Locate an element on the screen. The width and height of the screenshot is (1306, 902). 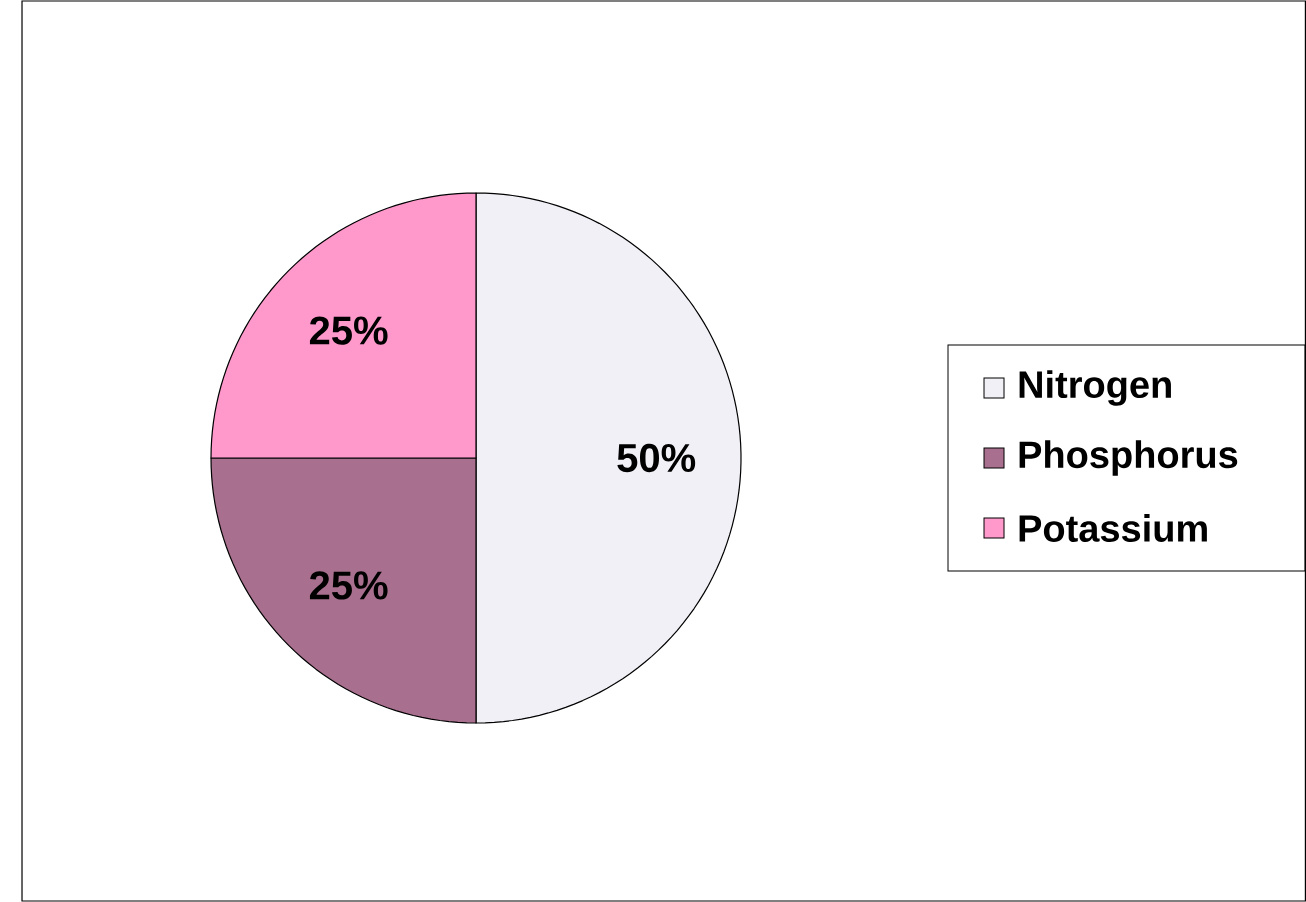
legend-label: Phosphorus is located at coordinates (1128, 458).